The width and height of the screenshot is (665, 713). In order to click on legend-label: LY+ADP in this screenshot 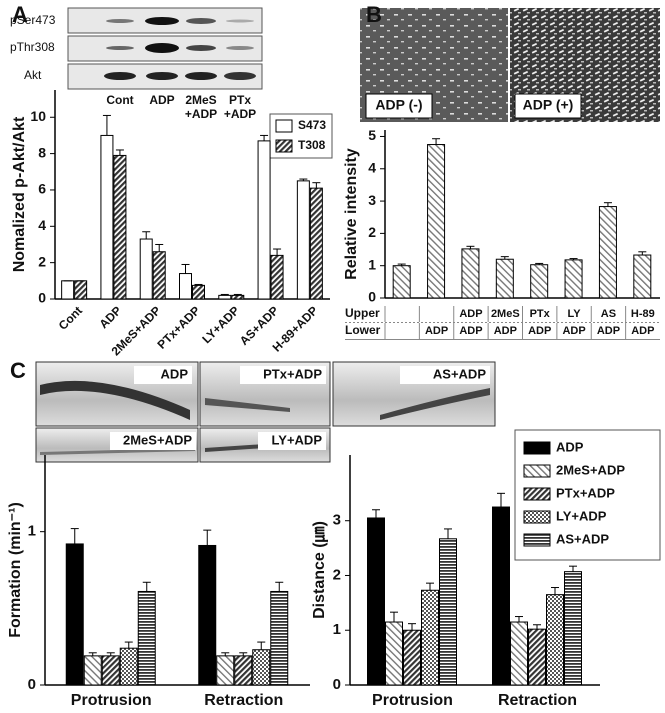, I will do `click(581, 515)`.